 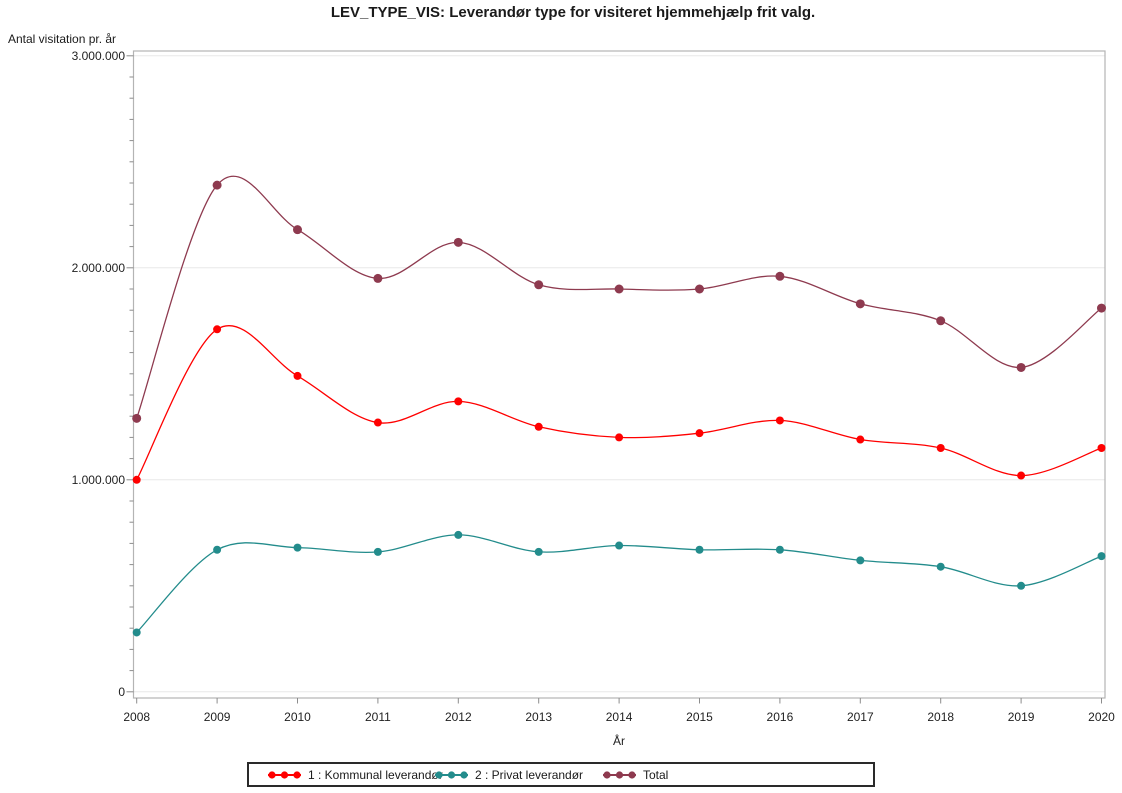 What do you see at coordinates (1101, 717) in the screenshot?
I see `x-tick-label: 2020` at bounding box center [1101, 717].